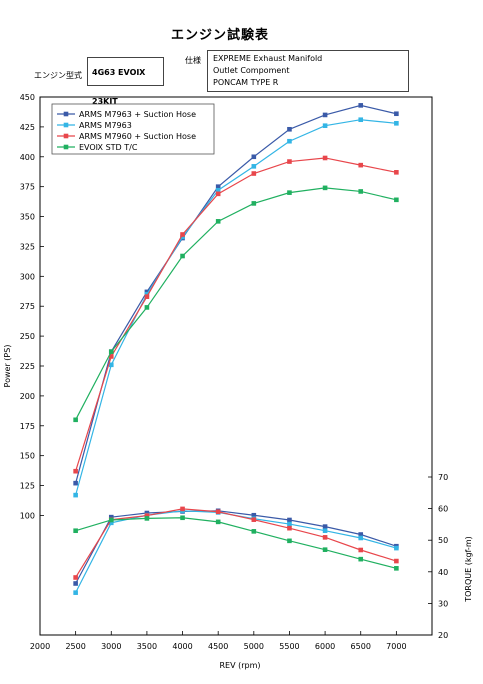 The width and height of the screenshot is (483, 684). I want to click on y-tick-label: 300, so click(27, 276).